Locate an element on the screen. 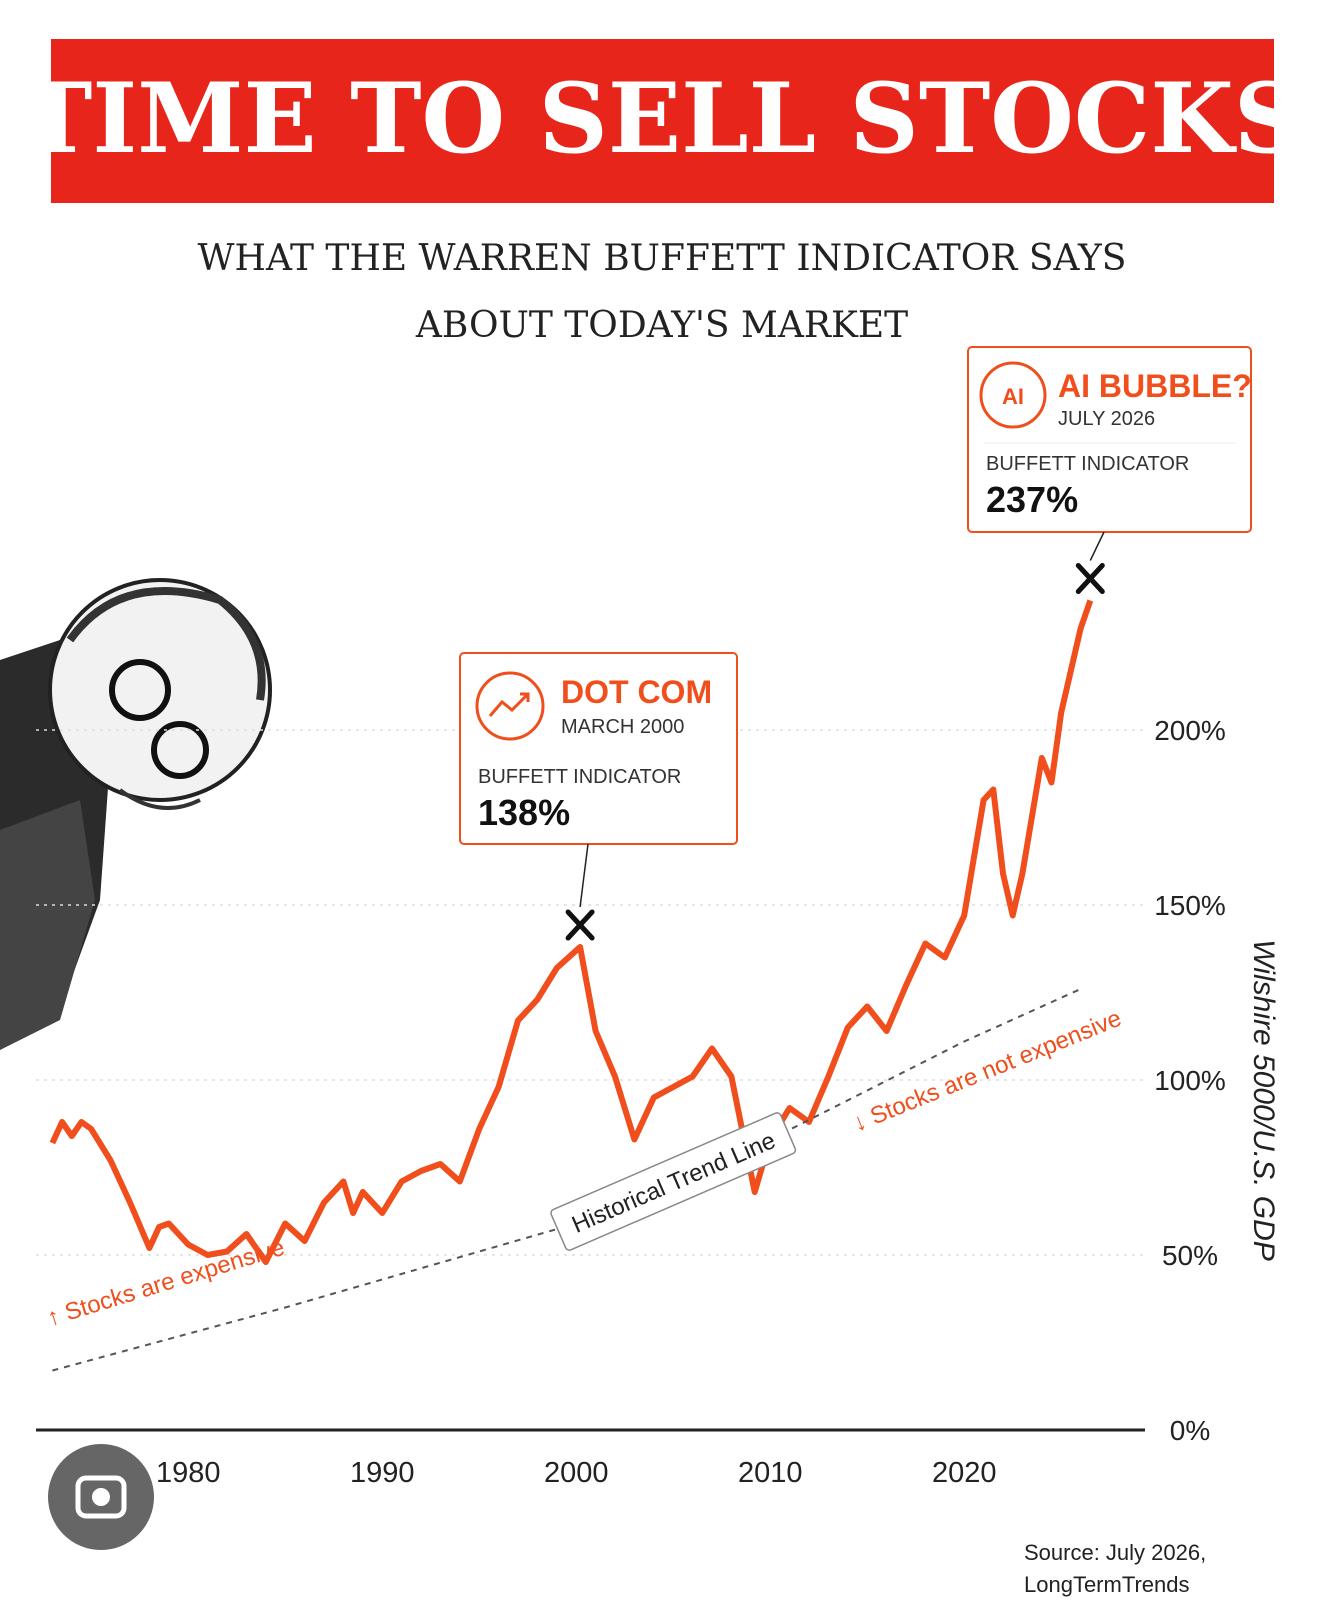 The image size is (1320, 1613). callout-title: DOT COM is located at coordinates (636, 692).